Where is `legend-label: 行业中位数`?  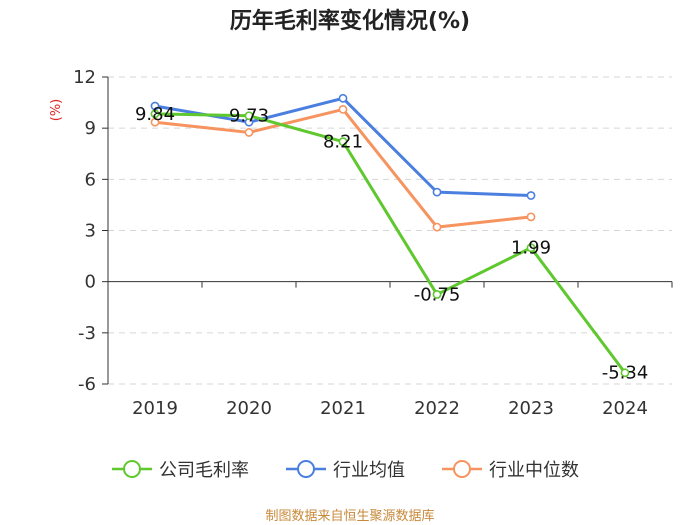 legend-label: 行业中位数 is located at coordinates (534, 470).